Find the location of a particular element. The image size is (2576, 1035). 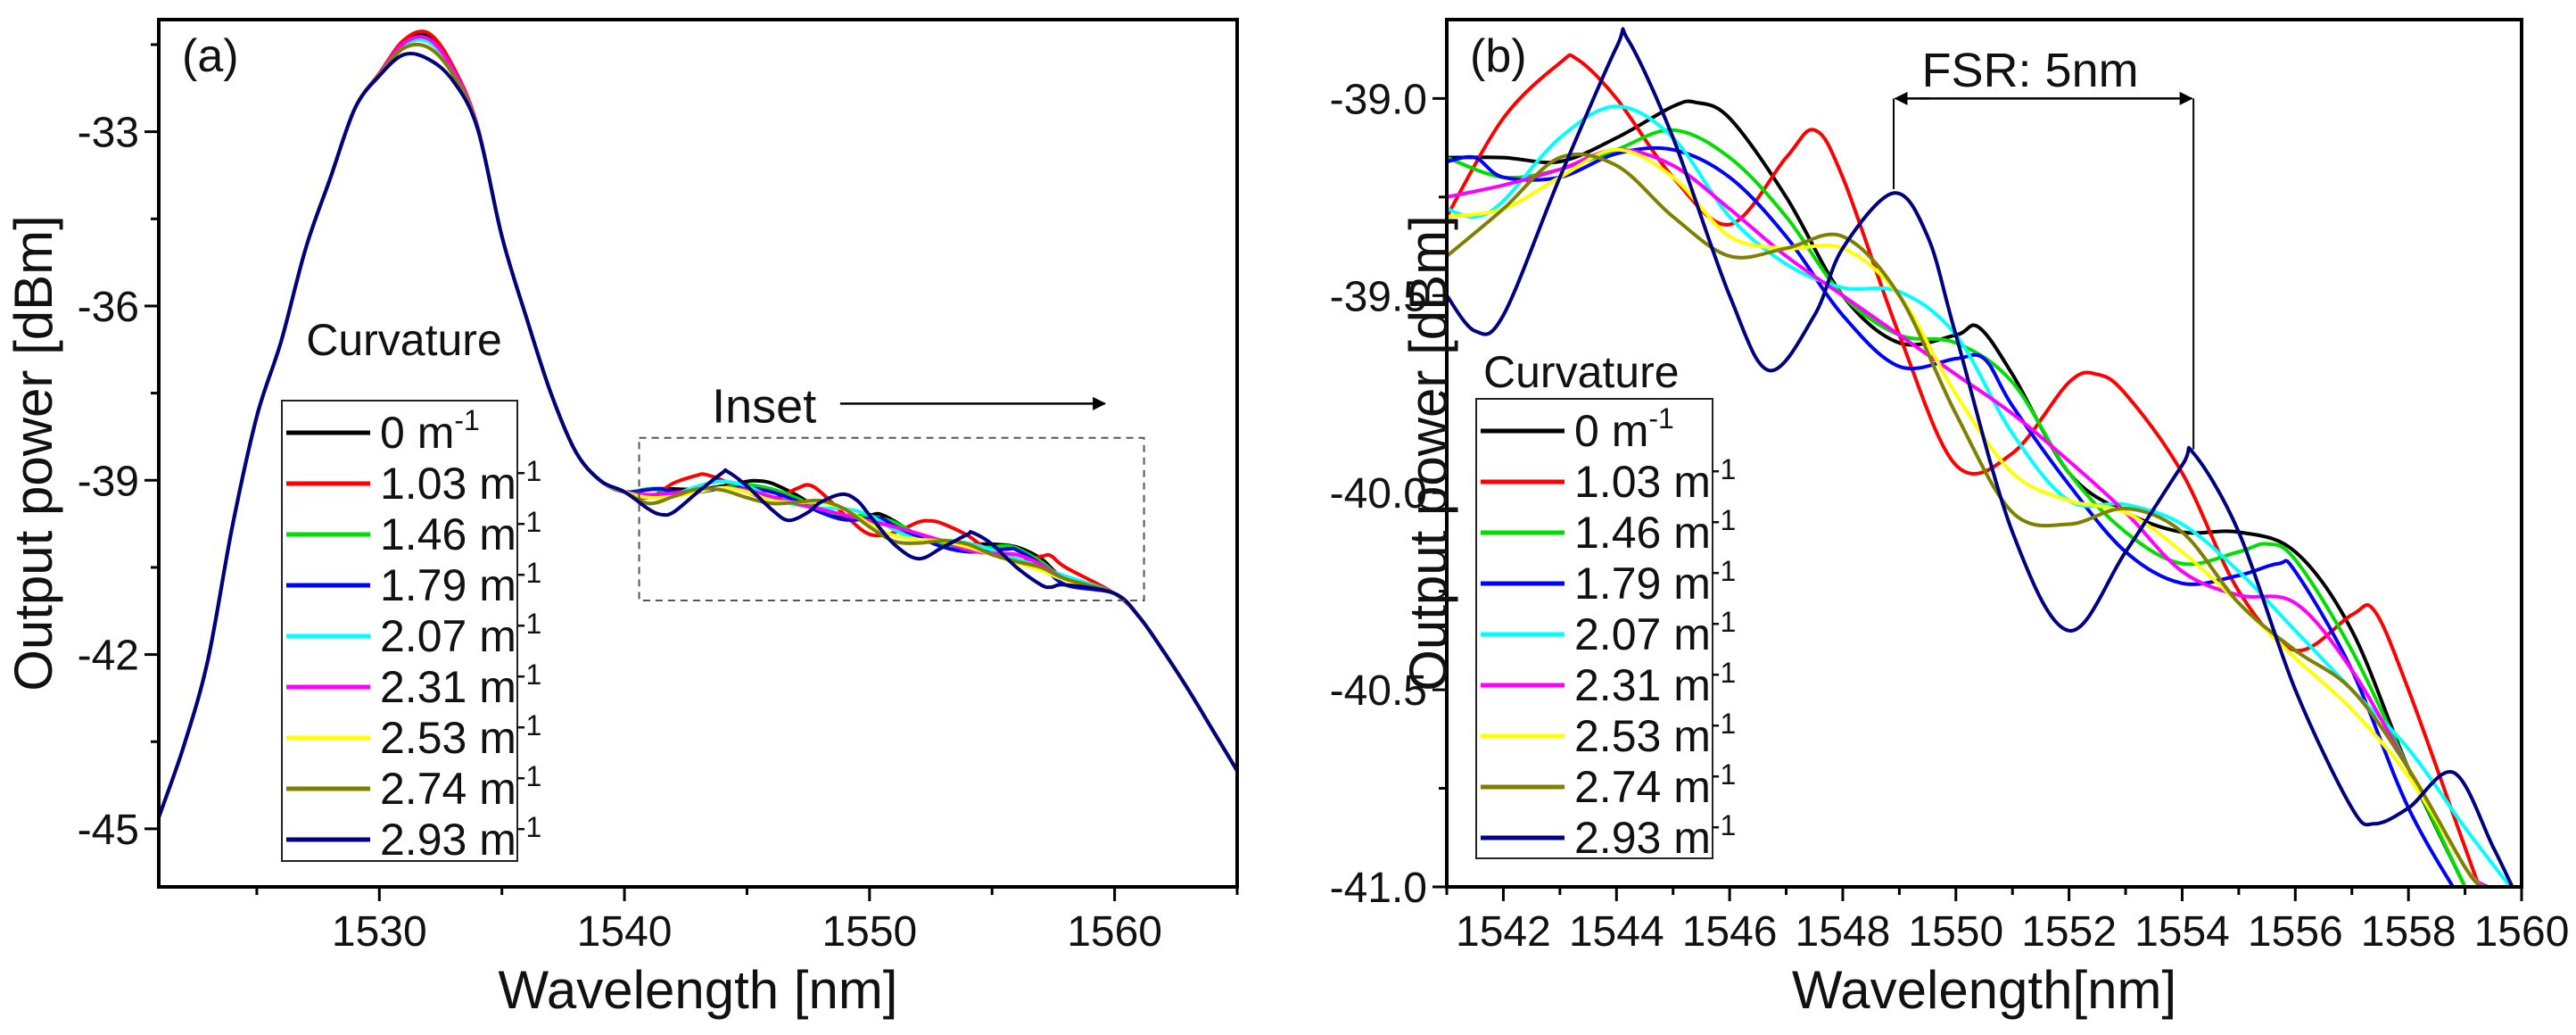

legend-item: 1.79 m-1 is located at coordinates (414, 583).